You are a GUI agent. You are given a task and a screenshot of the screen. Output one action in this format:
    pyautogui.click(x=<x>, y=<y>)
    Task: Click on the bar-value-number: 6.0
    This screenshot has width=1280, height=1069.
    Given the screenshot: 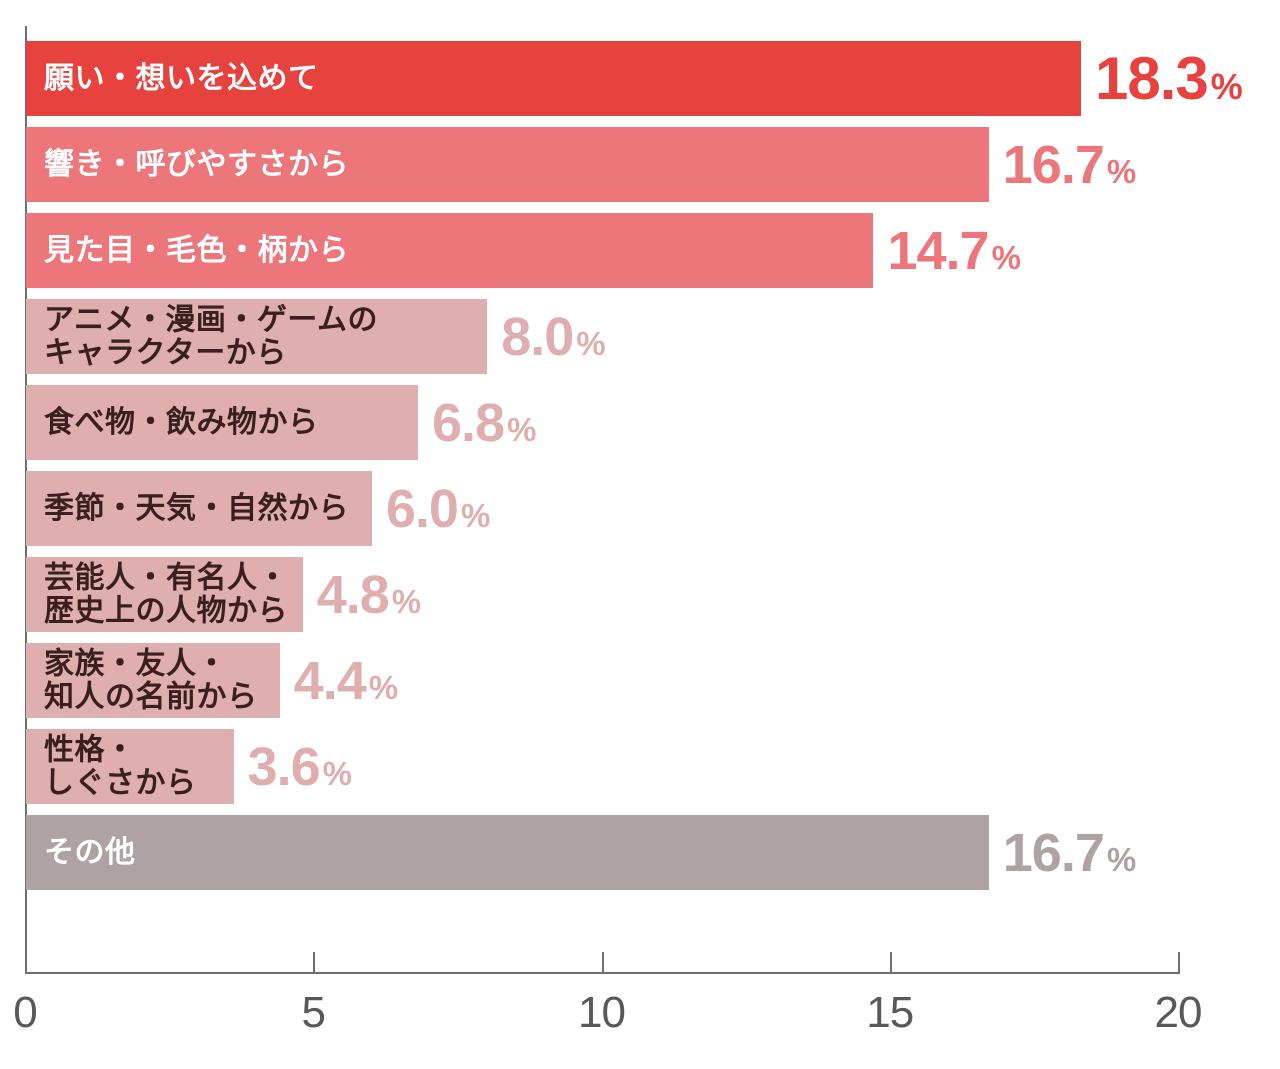 What is the action you would take?
    pyautogui.click(x=422, y=508)
    